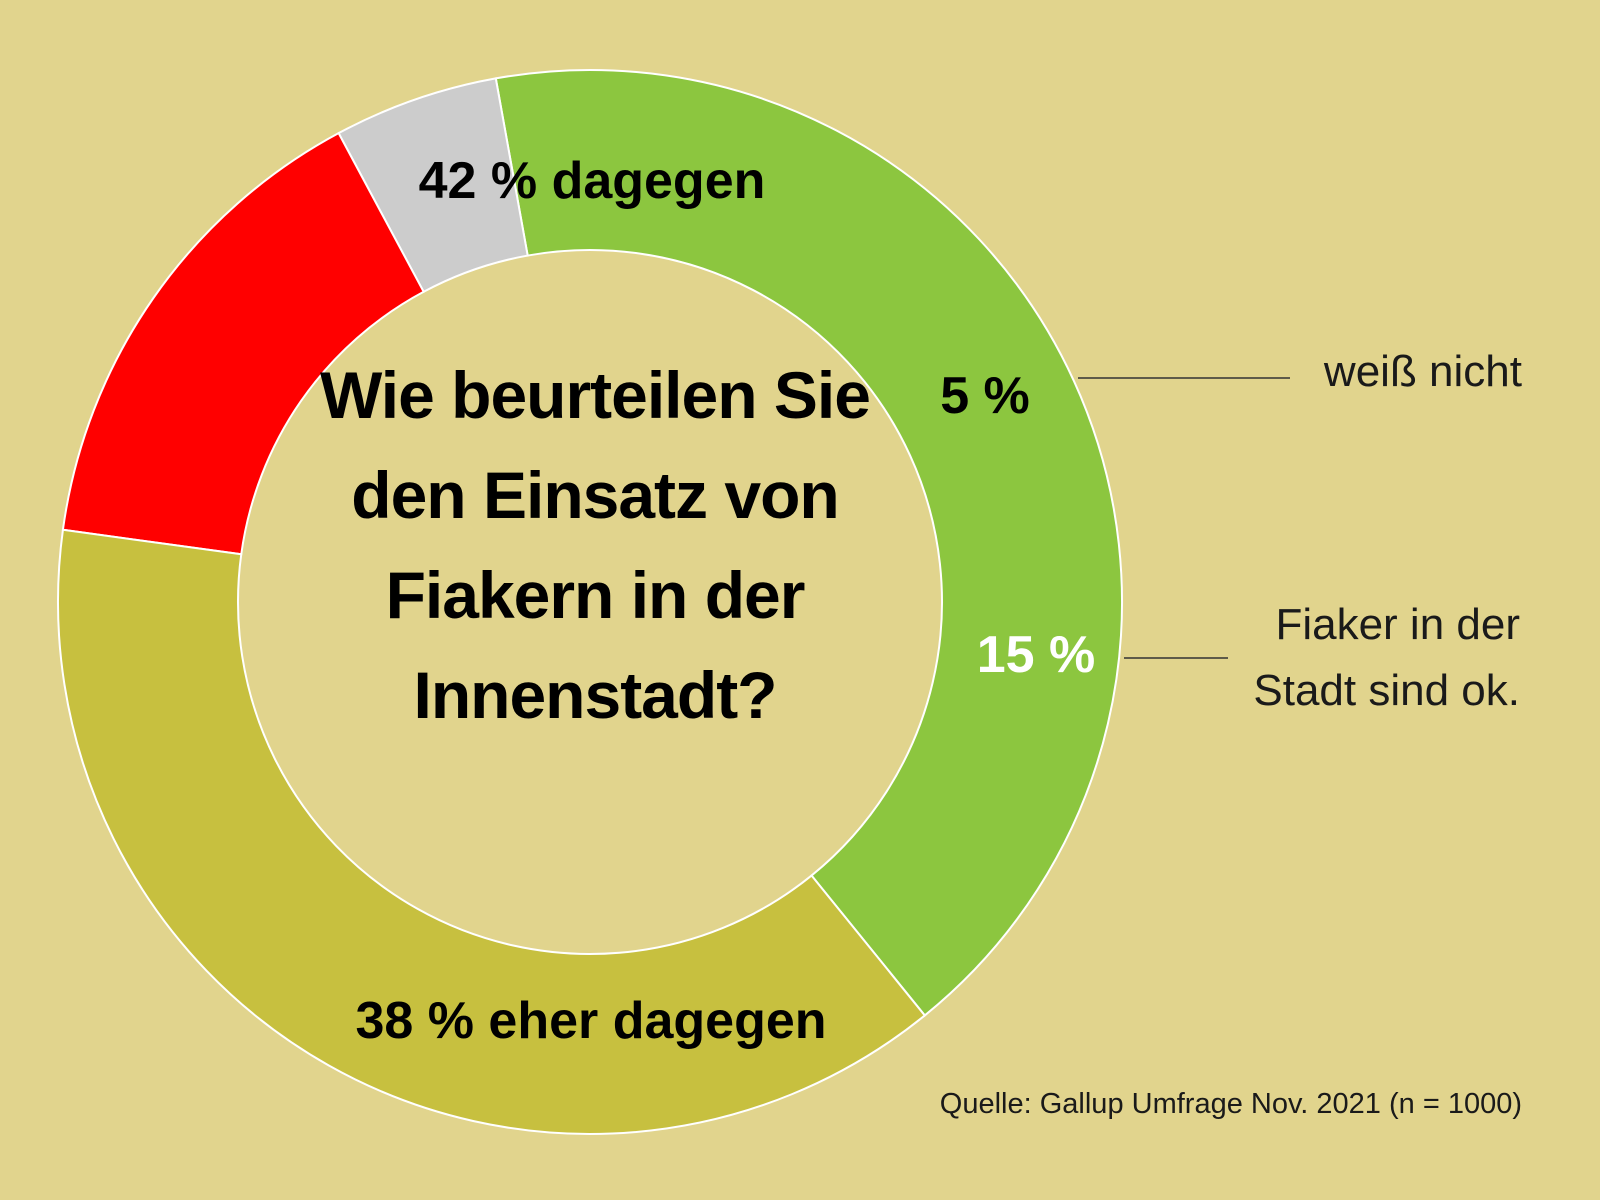 Image resolution: width=1600 pixels, height=1200 pixels. Describe the element at coordinates (1386, 690) in the screenshot. I see `callout-ok-line2: Stadt sind ok.` at that location.